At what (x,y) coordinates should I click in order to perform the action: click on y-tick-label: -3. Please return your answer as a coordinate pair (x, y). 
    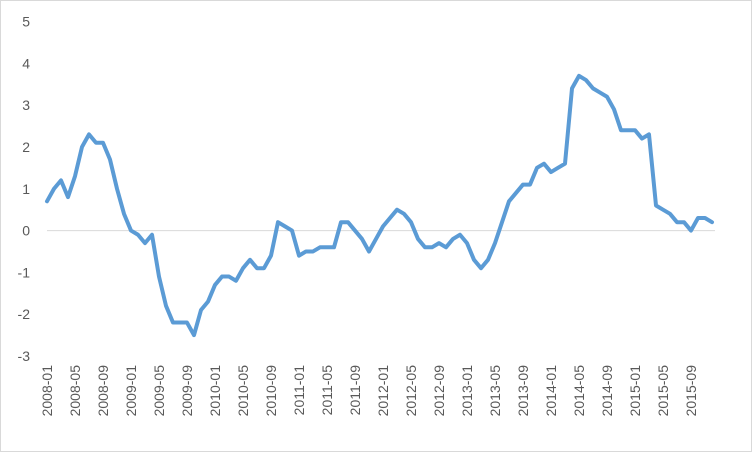
    Looking at the image, I should click on (24, 356).